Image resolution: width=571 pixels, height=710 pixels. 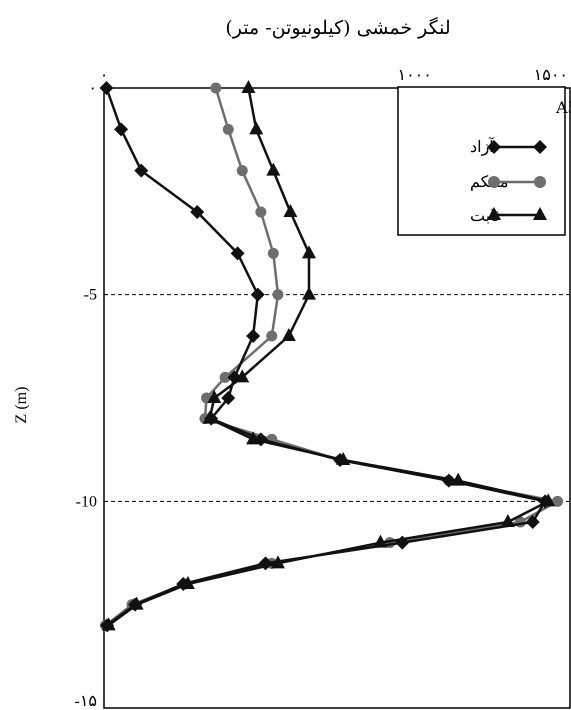 What do you see at coordinates (540, 182) in the screenshot?
I see `legend-marker-fixed-right` at bounding box center [540, 182].